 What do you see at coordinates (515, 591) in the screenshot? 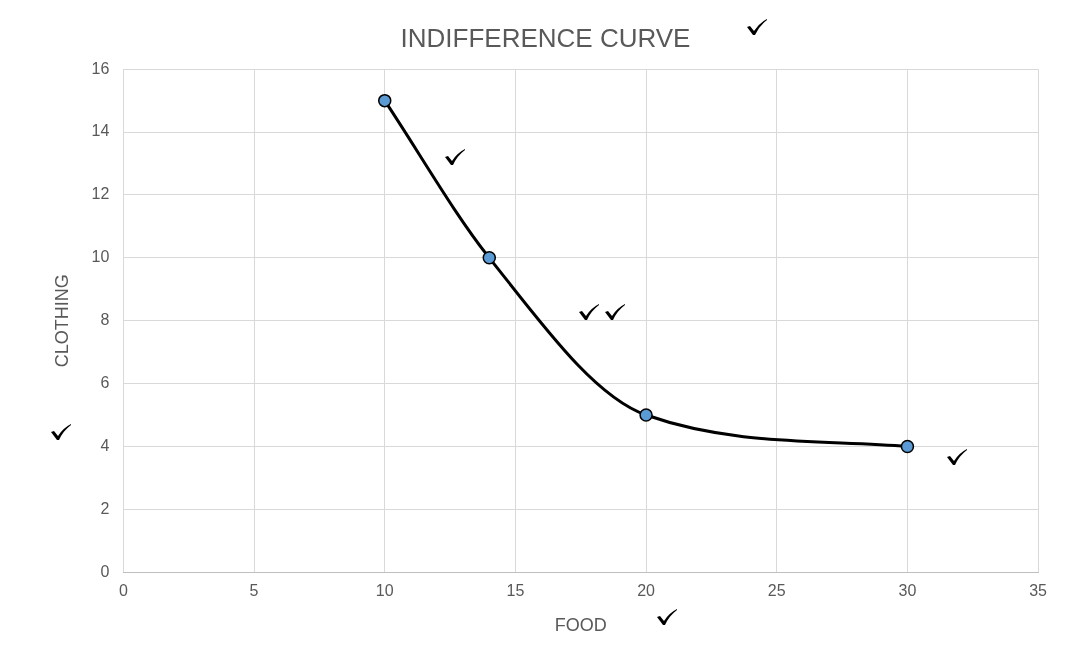
I see `x-tick-label: 15` at bounding box center [515, 591].